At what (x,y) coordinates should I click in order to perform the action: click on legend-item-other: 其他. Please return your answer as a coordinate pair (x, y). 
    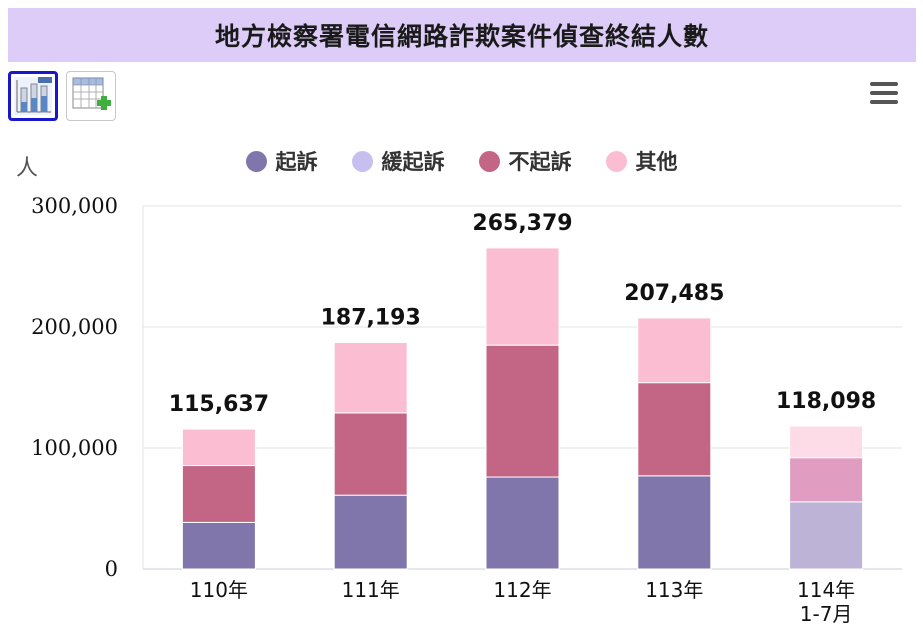
    Looking at the image, I should click on (641, 161).